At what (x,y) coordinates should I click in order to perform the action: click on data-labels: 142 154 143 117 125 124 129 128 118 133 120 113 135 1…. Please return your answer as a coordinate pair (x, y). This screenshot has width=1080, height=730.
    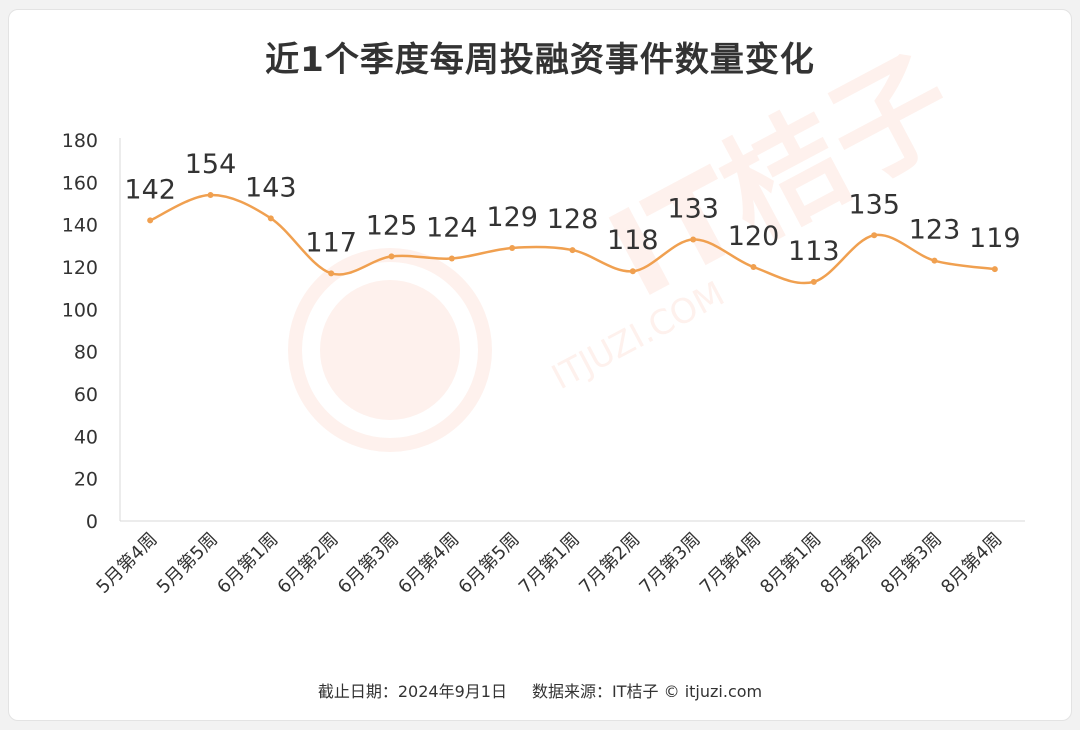
    Looking at the image, I should click on (572, 208).